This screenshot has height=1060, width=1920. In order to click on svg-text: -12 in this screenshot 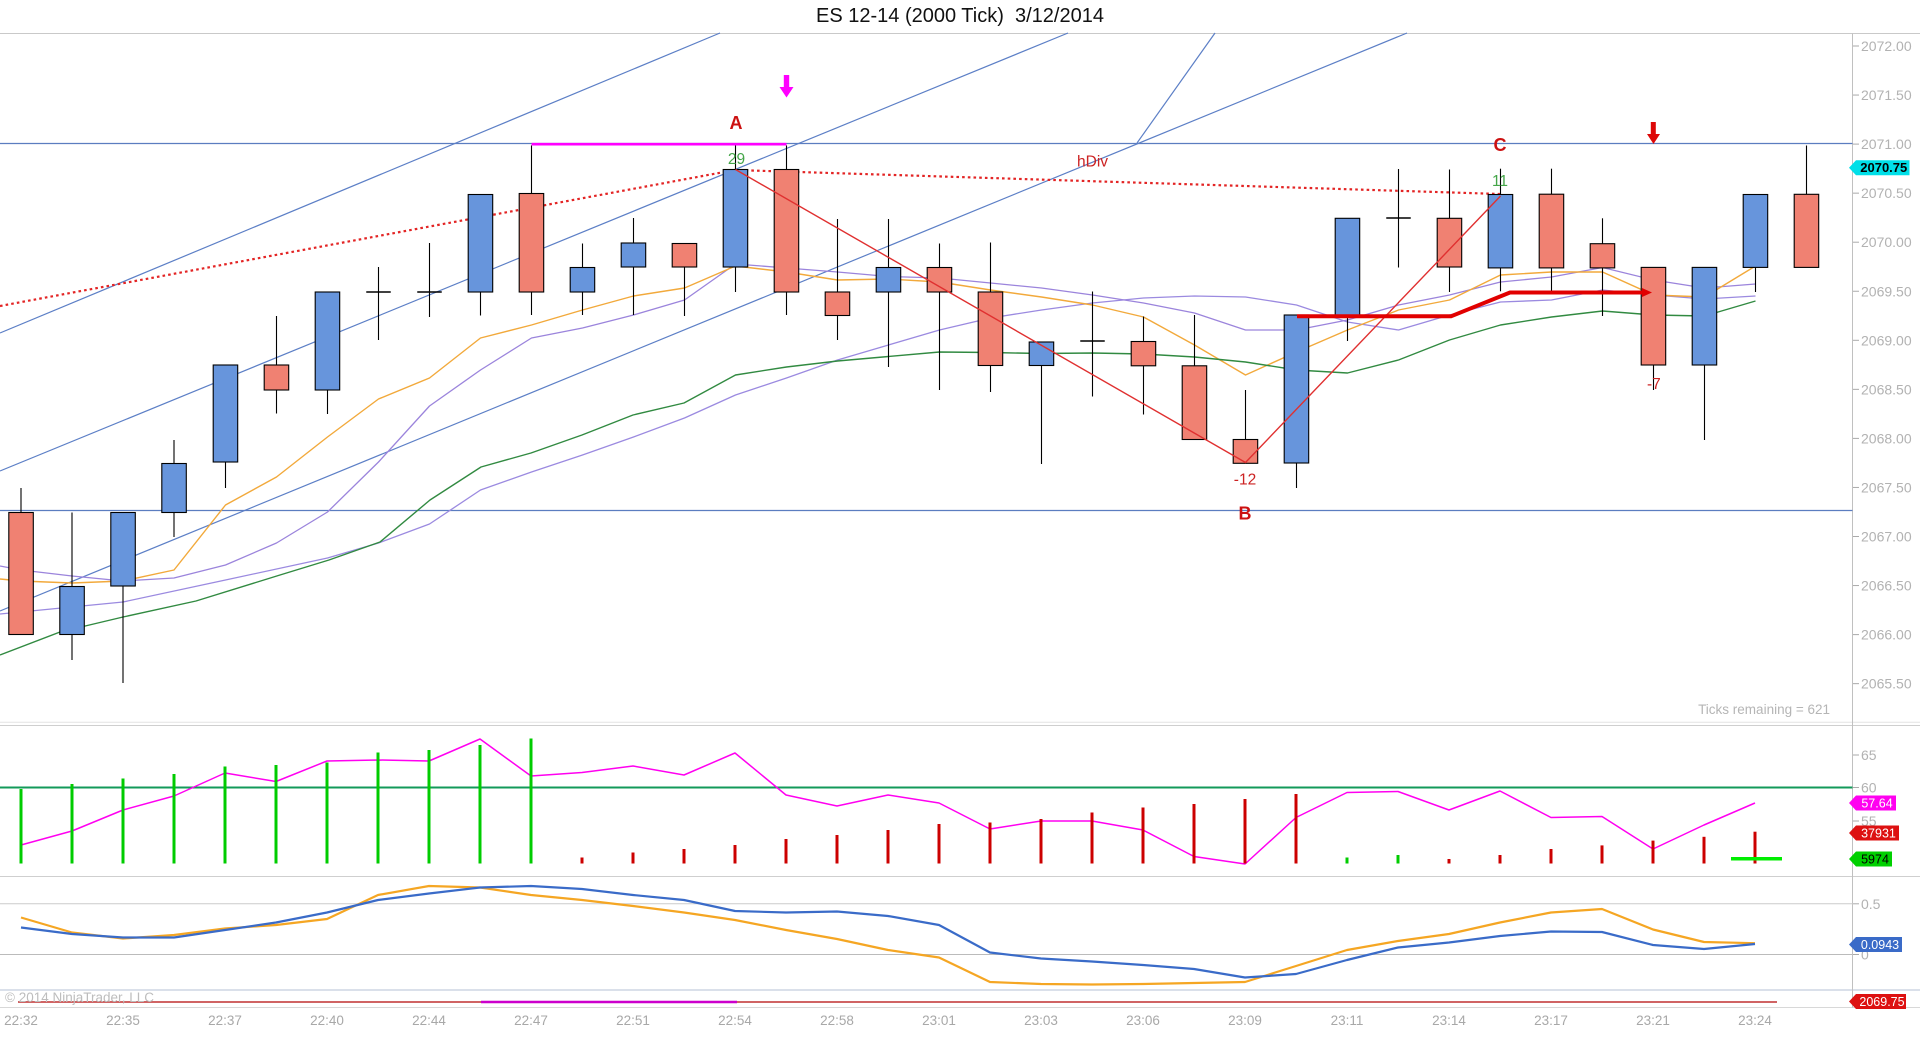, I will do `click(1245, 480)`.